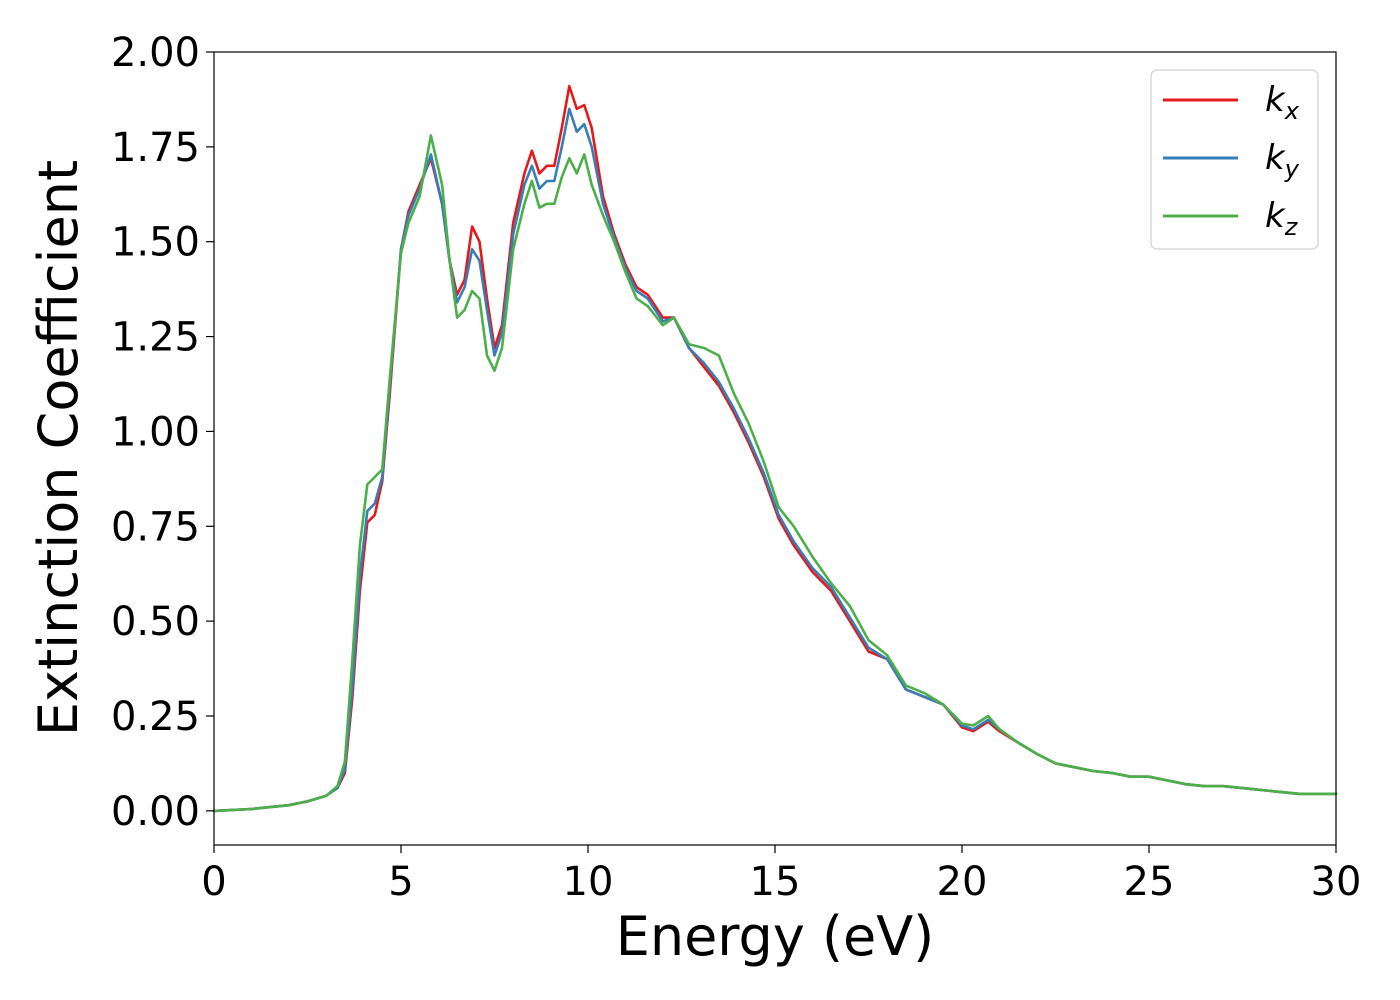 The height and width of the screenshot is (1000, 1400). Describe the element at coordinates (155, 432) in the screenshot. I see `y-tick-label: 1.00` at that location.